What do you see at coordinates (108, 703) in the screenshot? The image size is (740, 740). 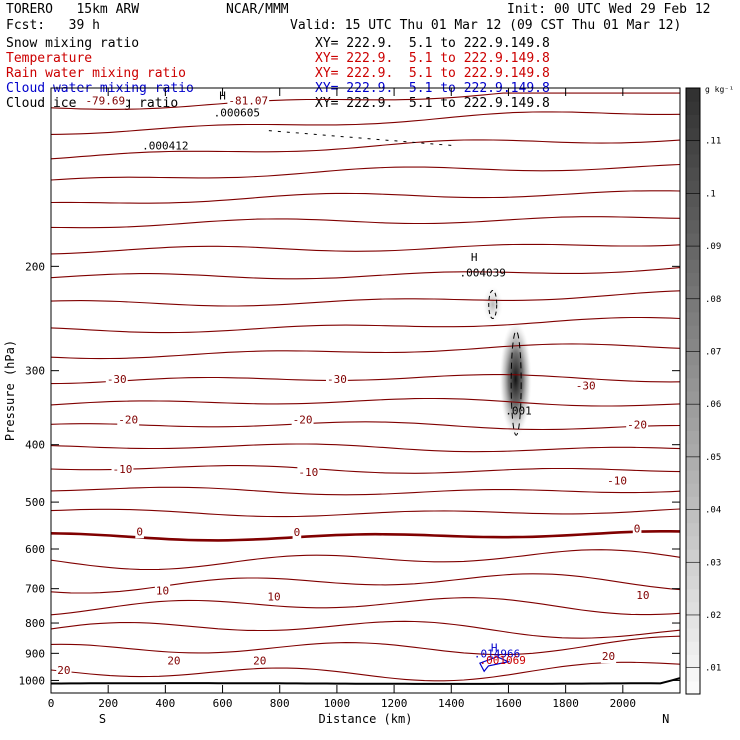 I see `x-tick-label: 200` at bounding box center [108, 703].